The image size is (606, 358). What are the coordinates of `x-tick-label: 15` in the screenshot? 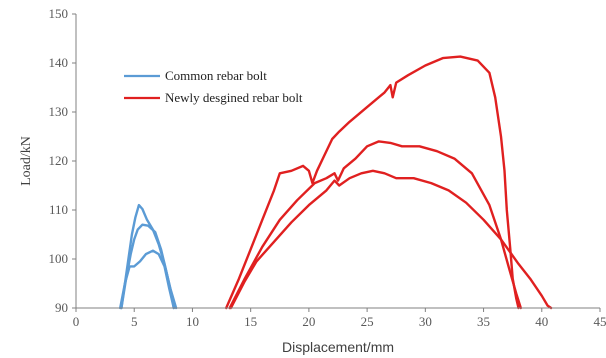 It's located at (250, 321).